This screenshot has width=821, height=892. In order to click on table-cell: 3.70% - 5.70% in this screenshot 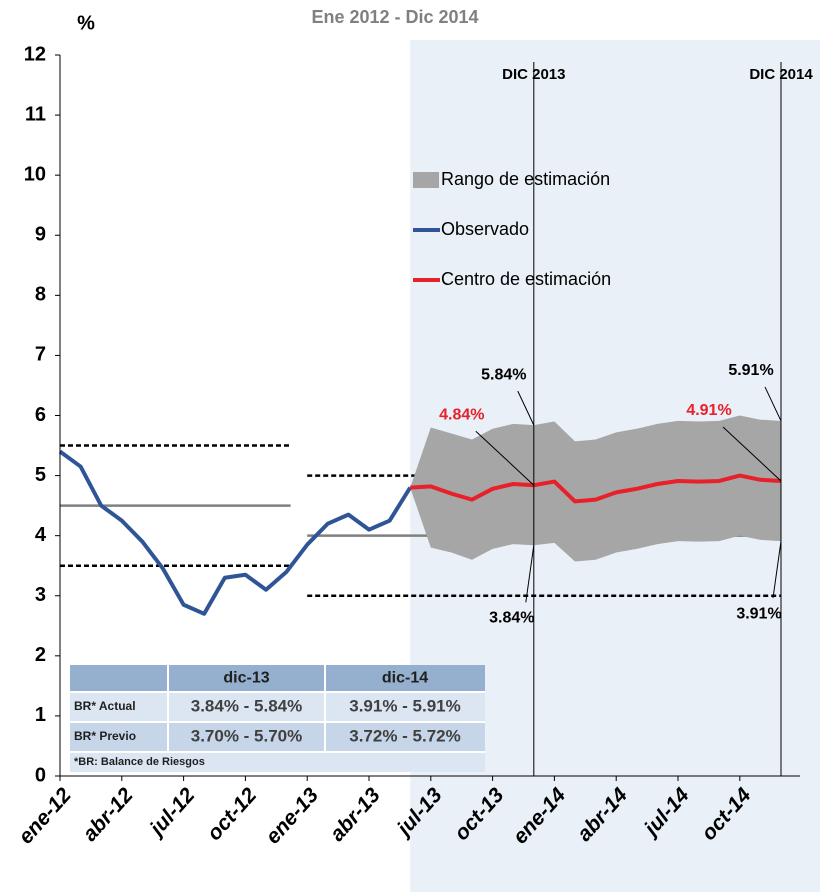, I will do `click(247, 735)`.